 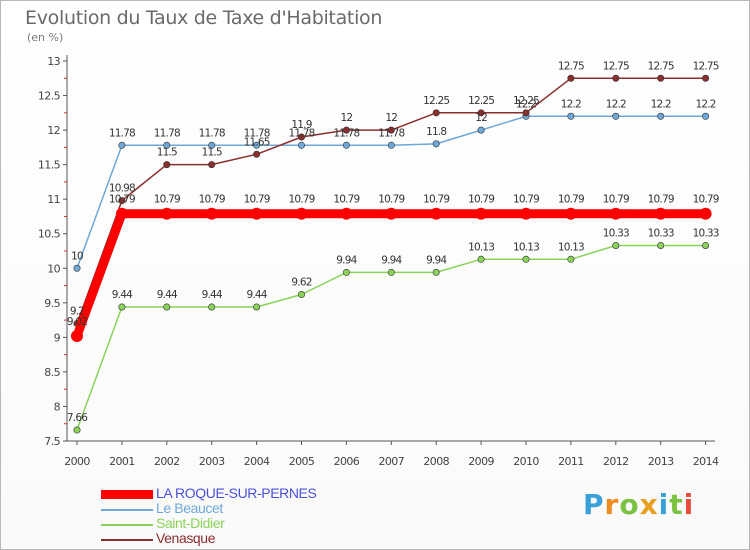 What do you see at coordinates (53, 130) in the screenshot?
I see `y-tick-label: 12` at bounding box center [53, 130].